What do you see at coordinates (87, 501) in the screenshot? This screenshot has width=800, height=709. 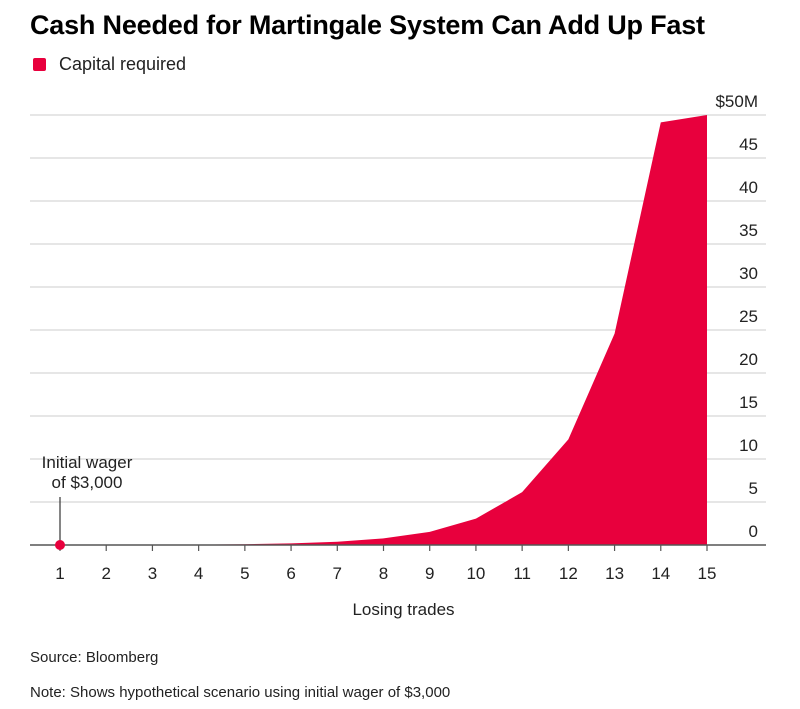 I see `annotation: Initial wager of $3,000` at bounding box center [87, 501].